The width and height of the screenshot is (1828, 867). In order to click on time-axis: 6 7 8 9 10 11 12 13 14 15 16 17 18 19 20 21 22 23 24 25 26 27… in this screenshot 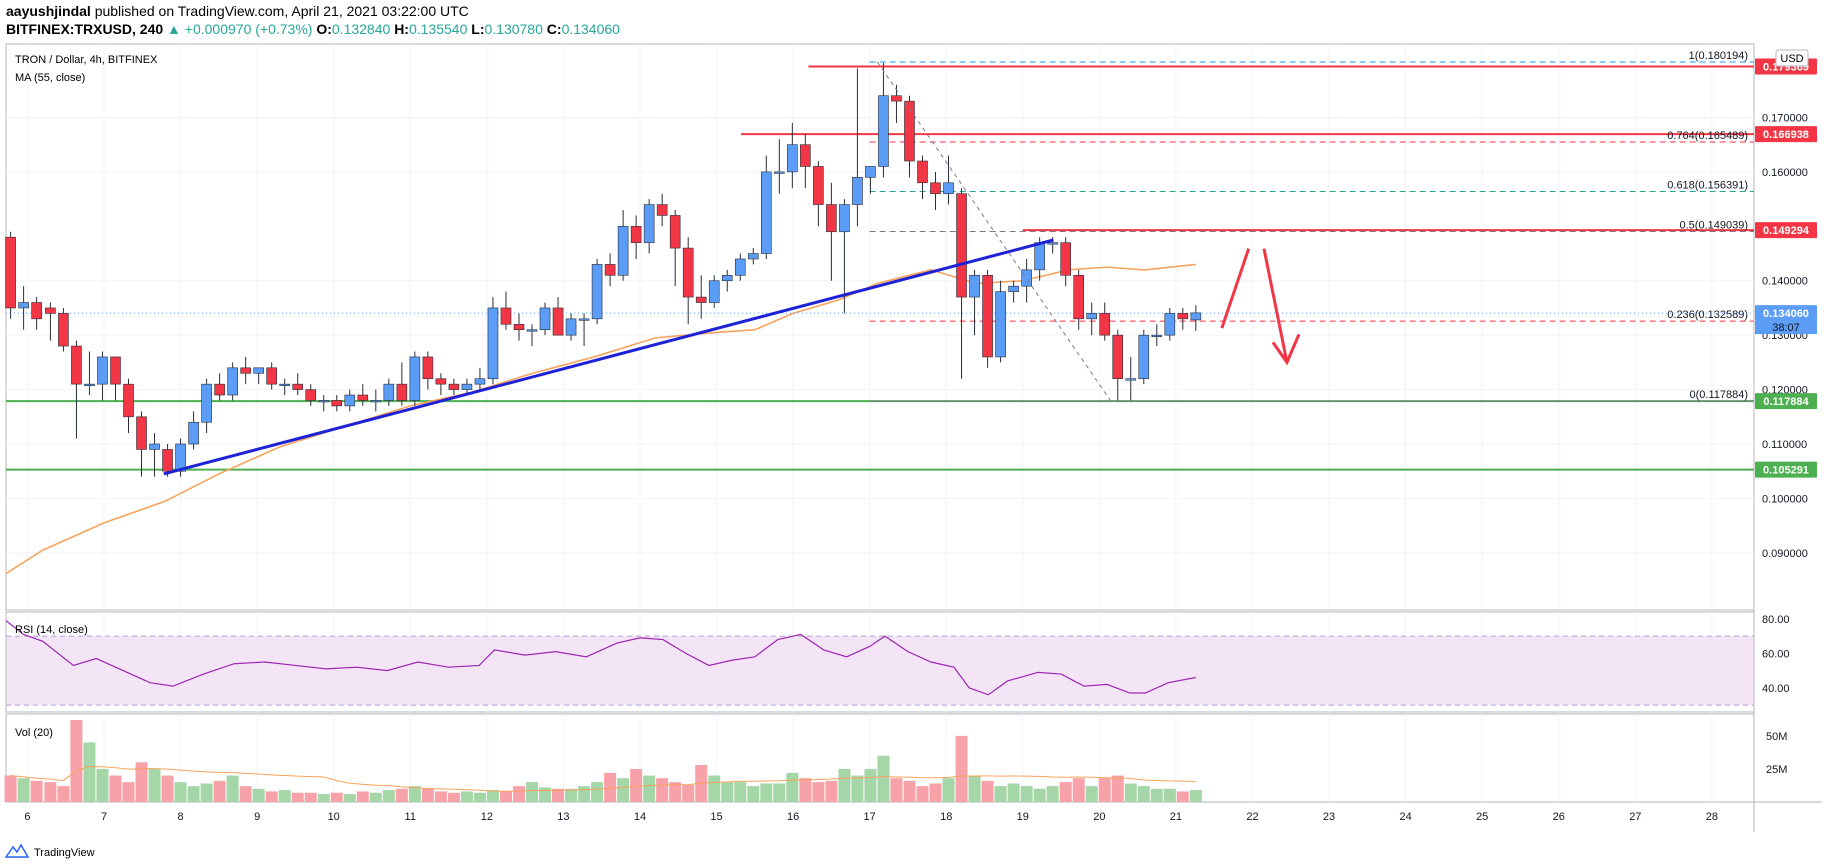, I will do `click(871, 817)`.